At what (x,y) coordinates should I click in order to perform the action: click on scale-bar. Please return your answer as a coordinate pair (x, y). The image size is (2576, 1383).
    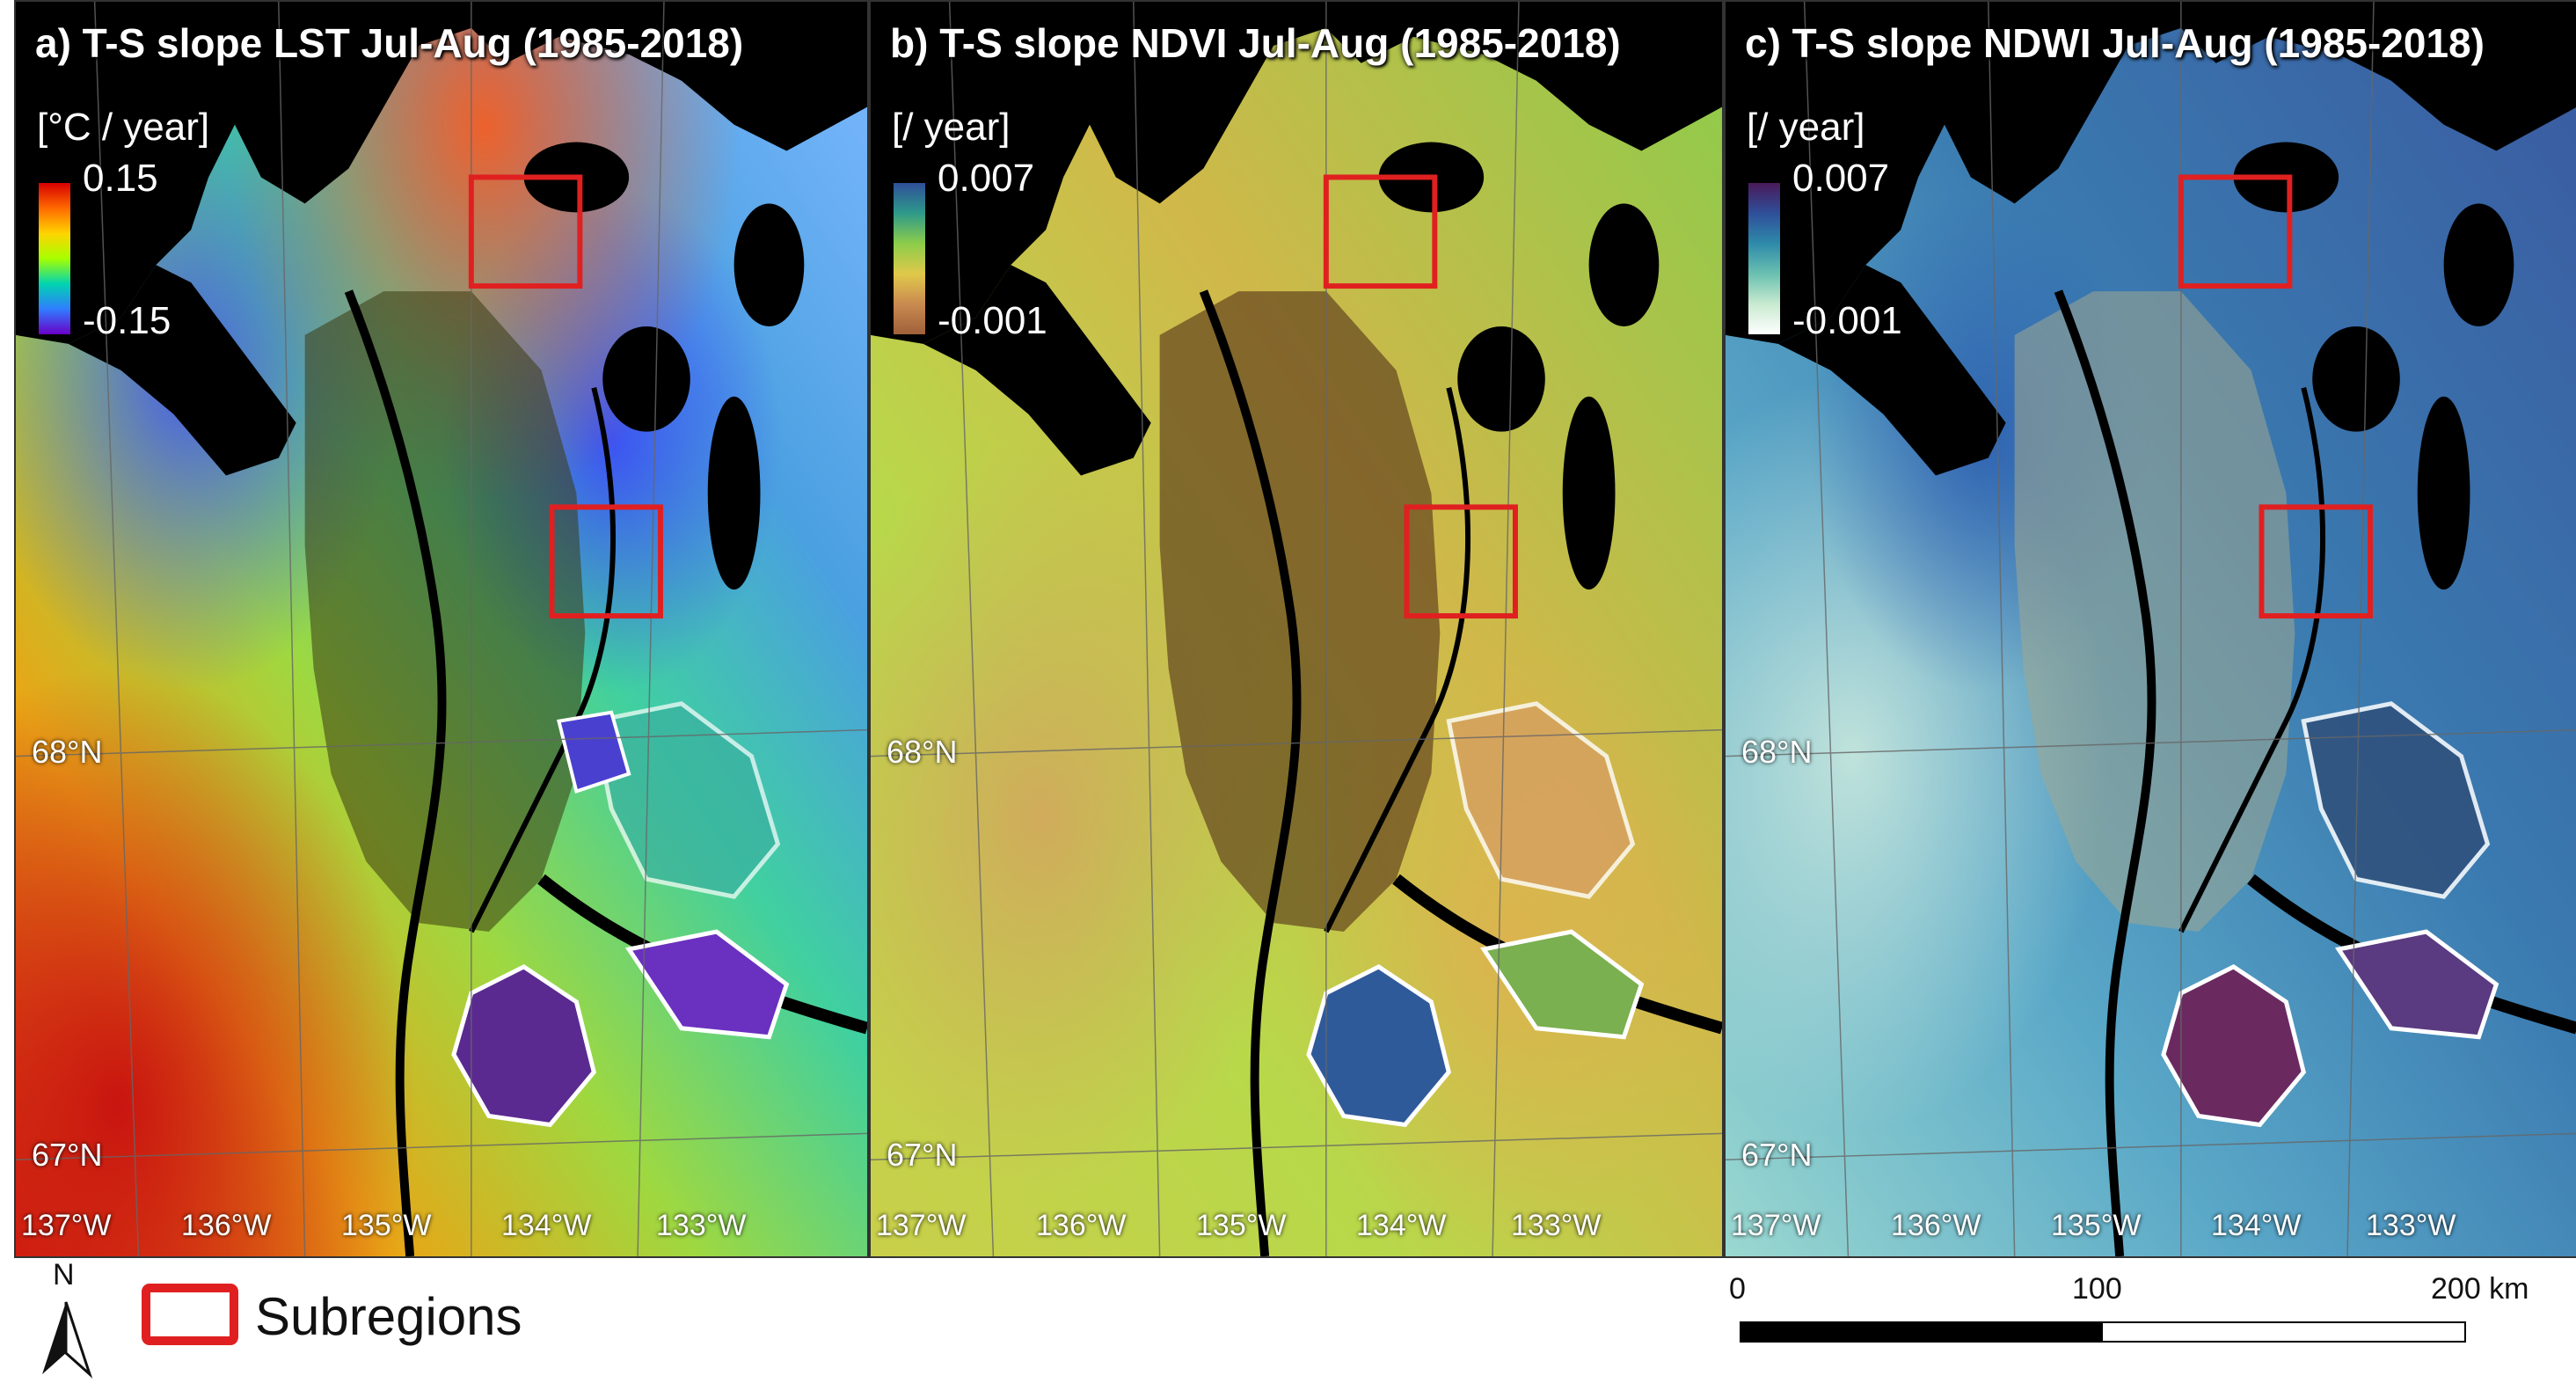
    Looking at the image, I should click on (2103, 1332).